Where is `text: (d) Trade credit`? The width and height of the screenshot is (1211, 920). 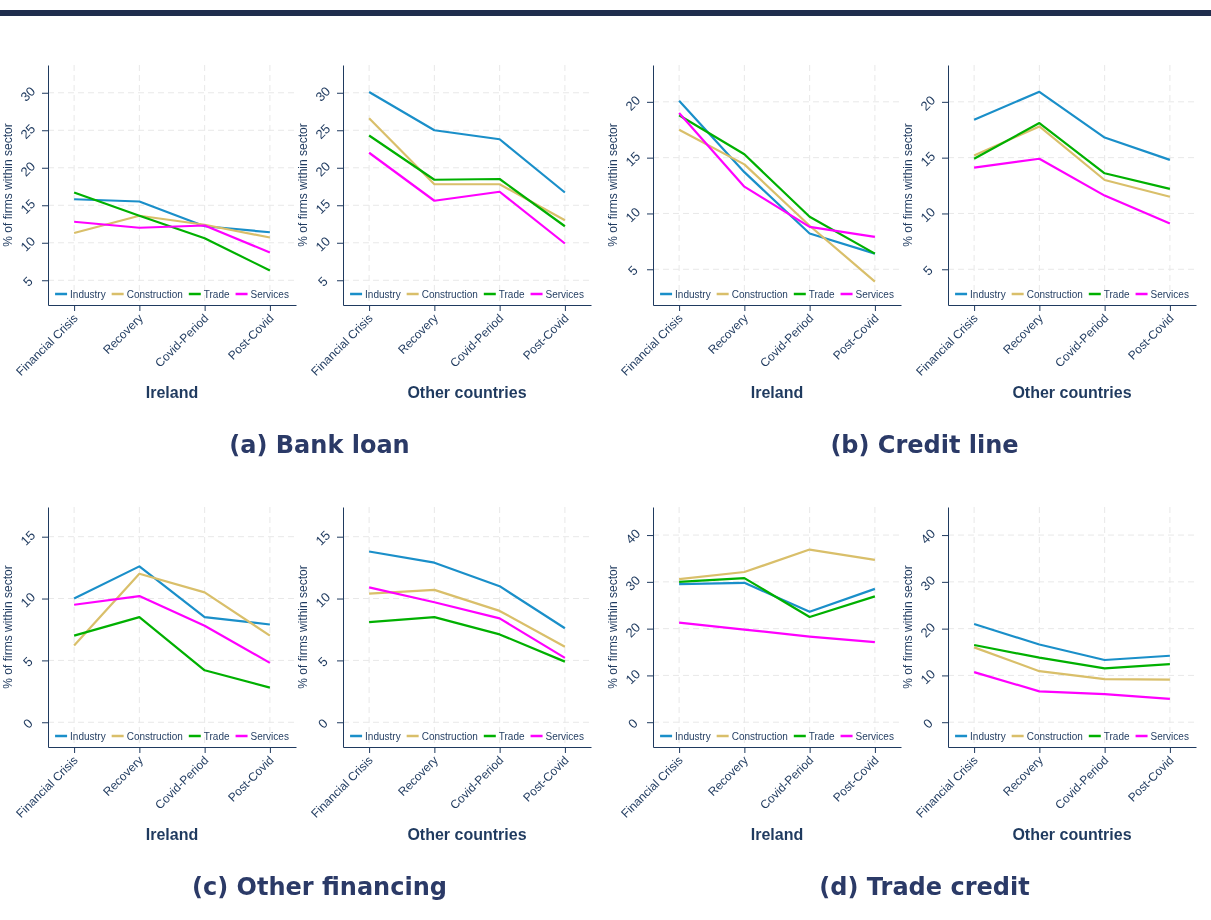
text: (d) Trade credit is located at coordinates (924, 887).